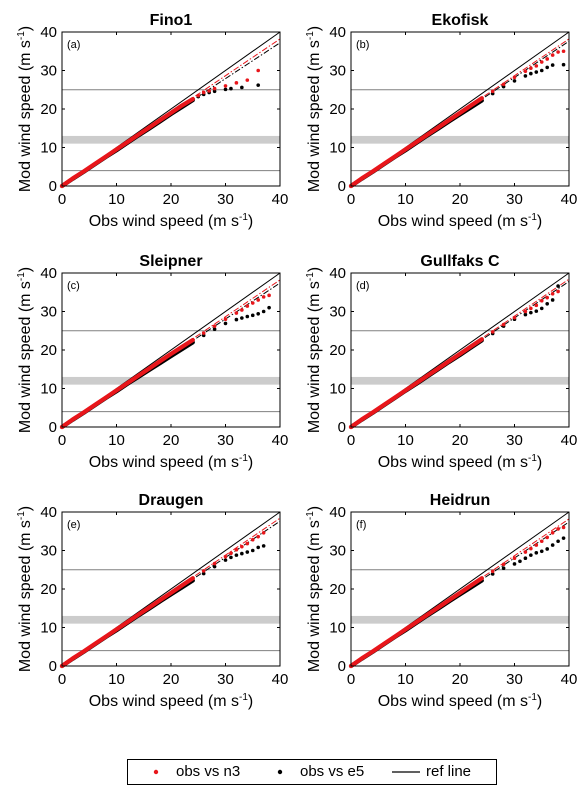 The height and width of the screenshot is (792, 586). What do you see at coordinates (25, 116) in the screenshot?
I see `y-axis-label-base: Mod wind speed (m s` at bounding box center [25, 116].